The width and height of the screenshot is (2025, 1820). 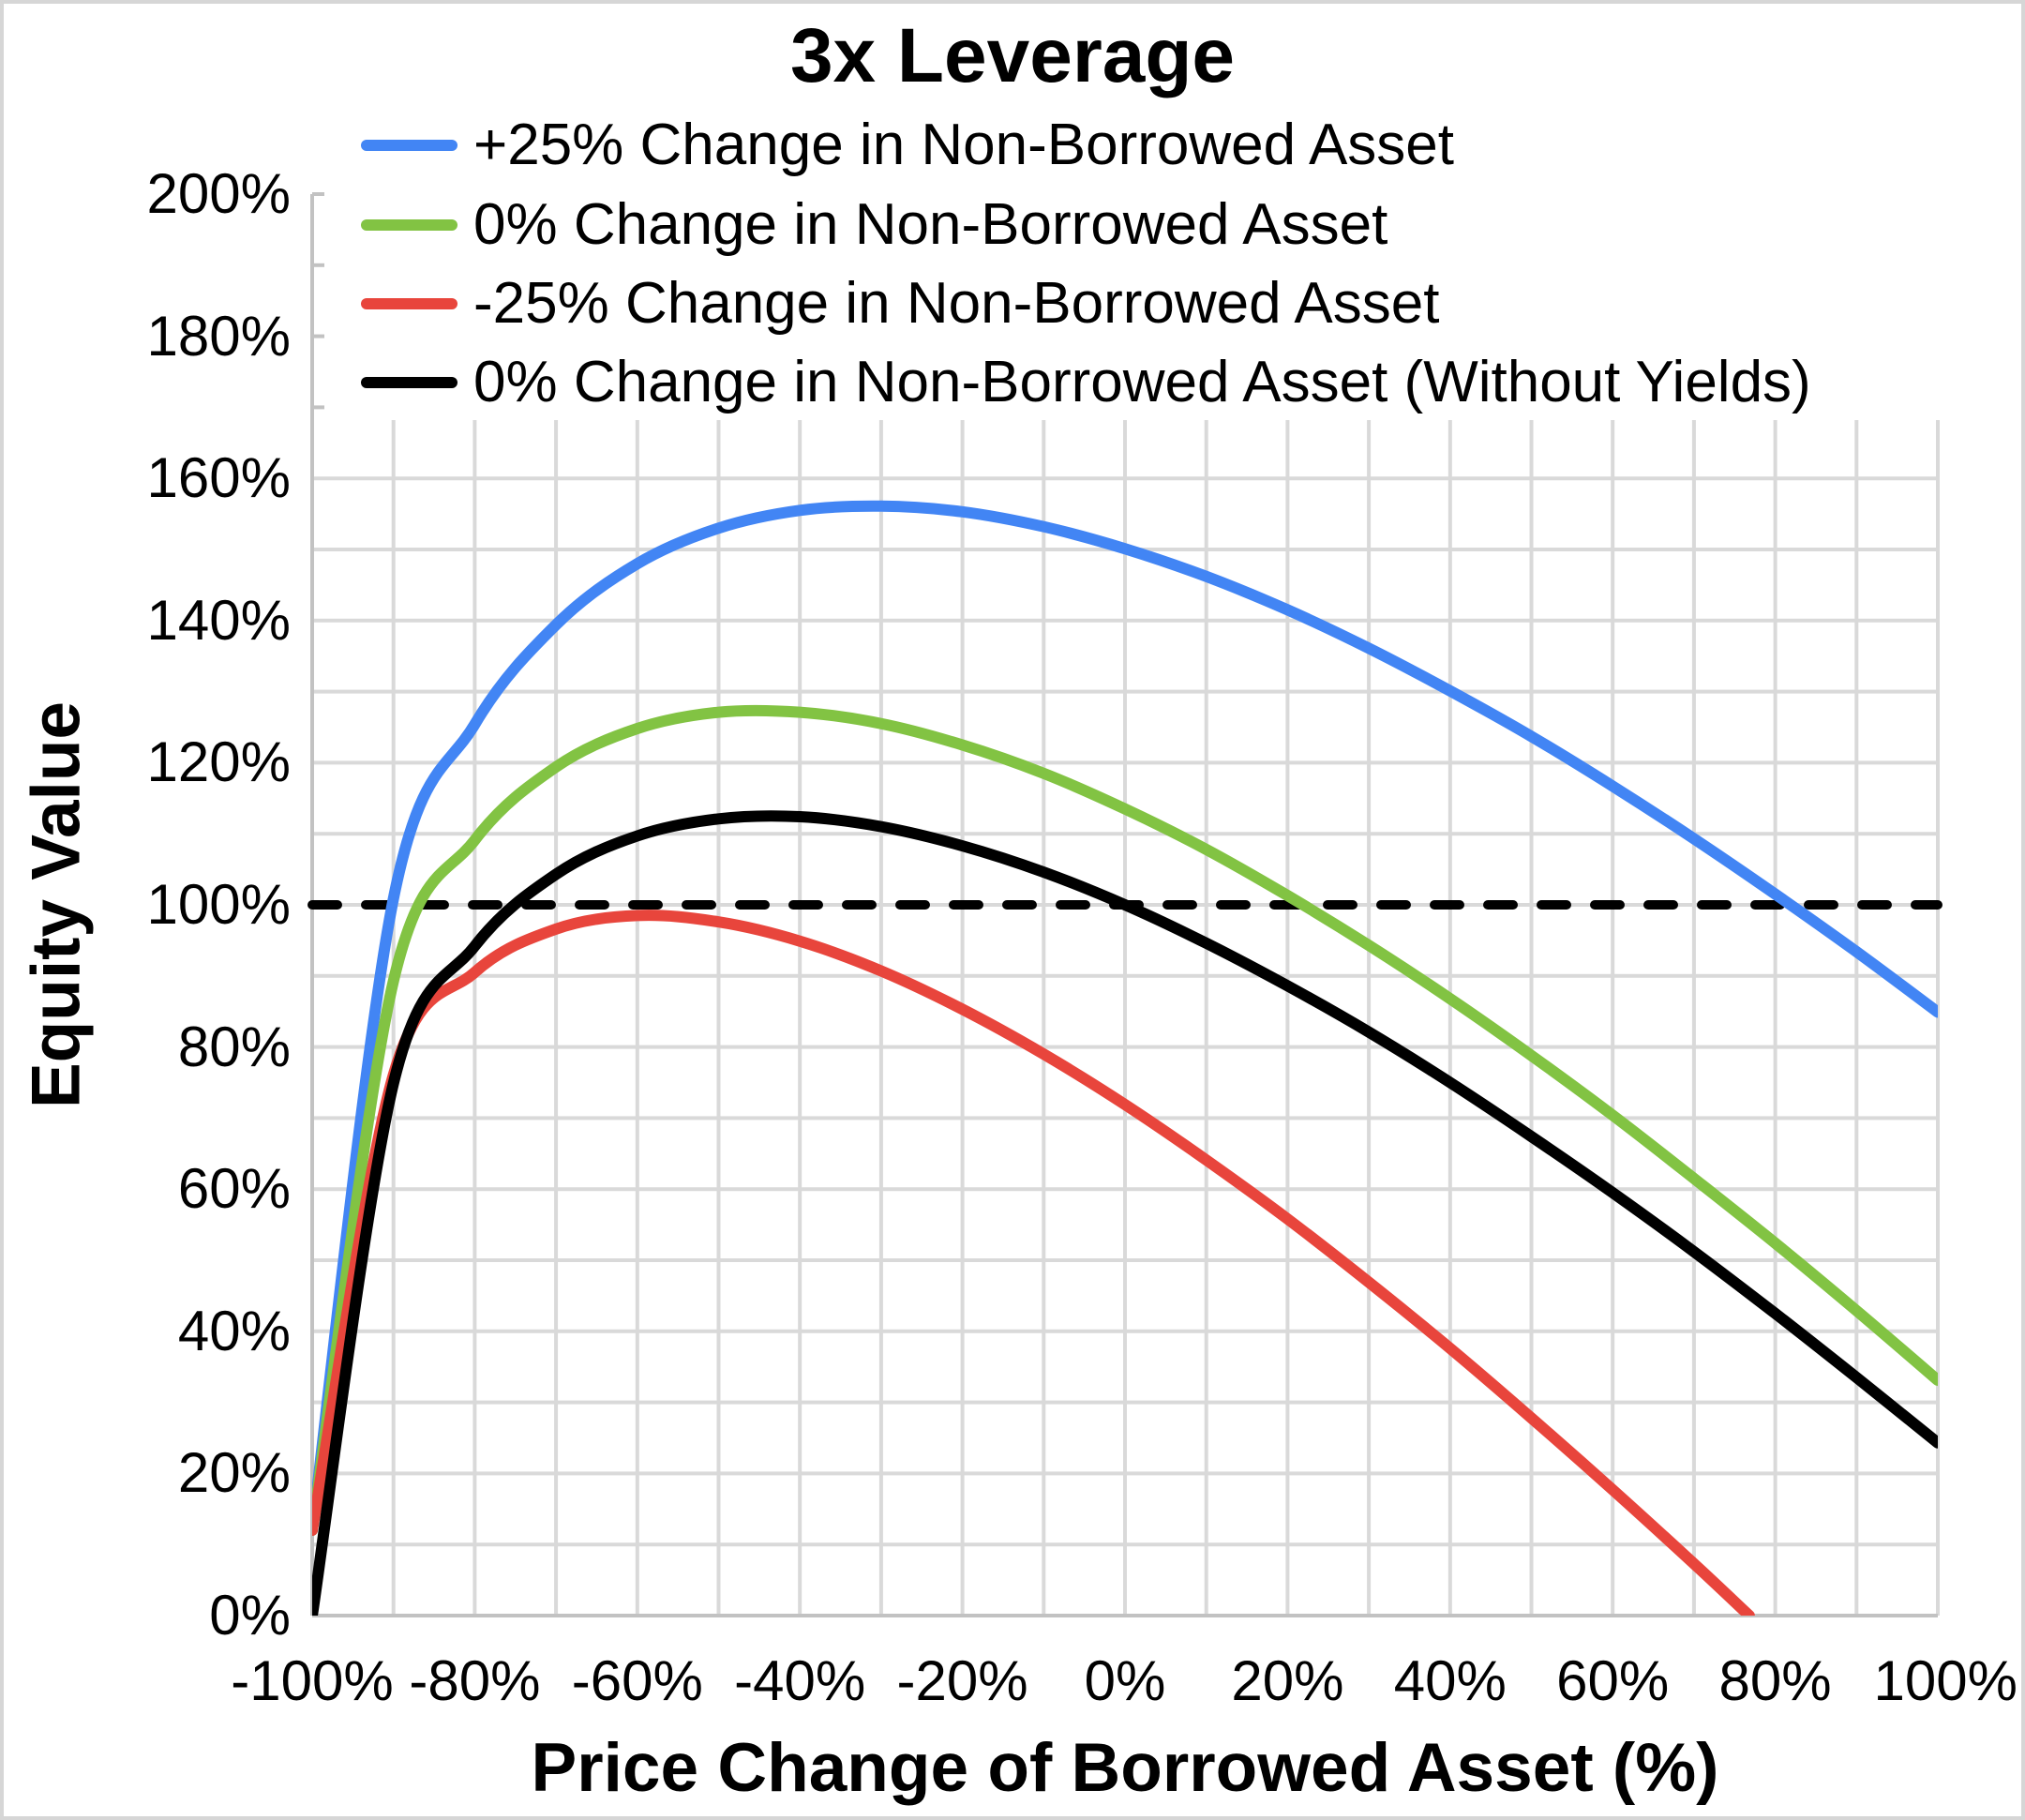 What do you see at coordinates (409, 225) in the screenshot?
I see `legend-swatch-zero` at bounding box center [409, 225].